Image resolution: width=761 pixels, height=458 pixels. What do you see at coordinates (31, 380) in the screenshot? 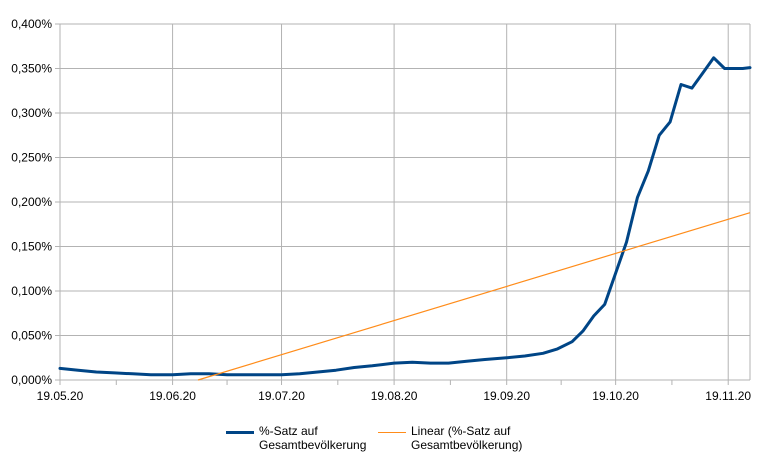
I see `y-tick-label: 0,000%` at bounding box center [31, 380].